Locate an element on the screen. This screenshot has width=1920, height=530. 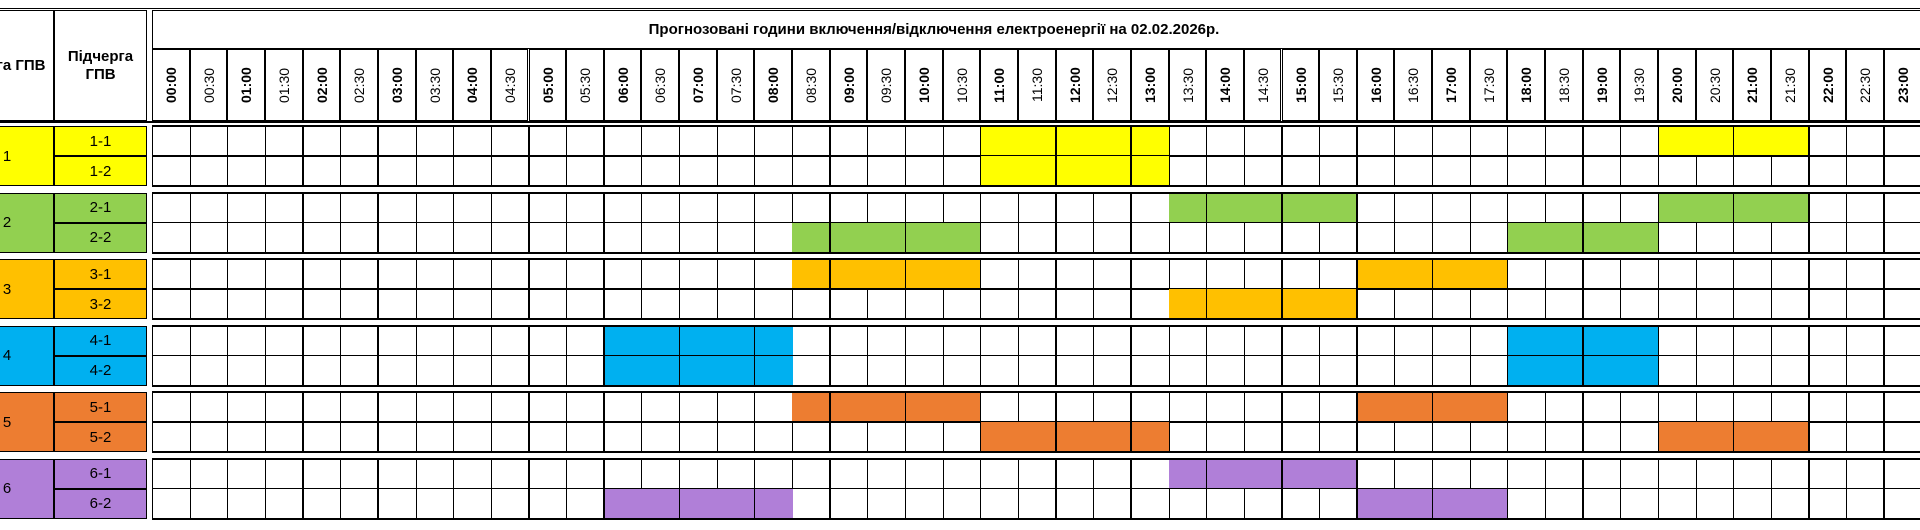
time-label: 22:00 is located at coordinates (1827, 85).